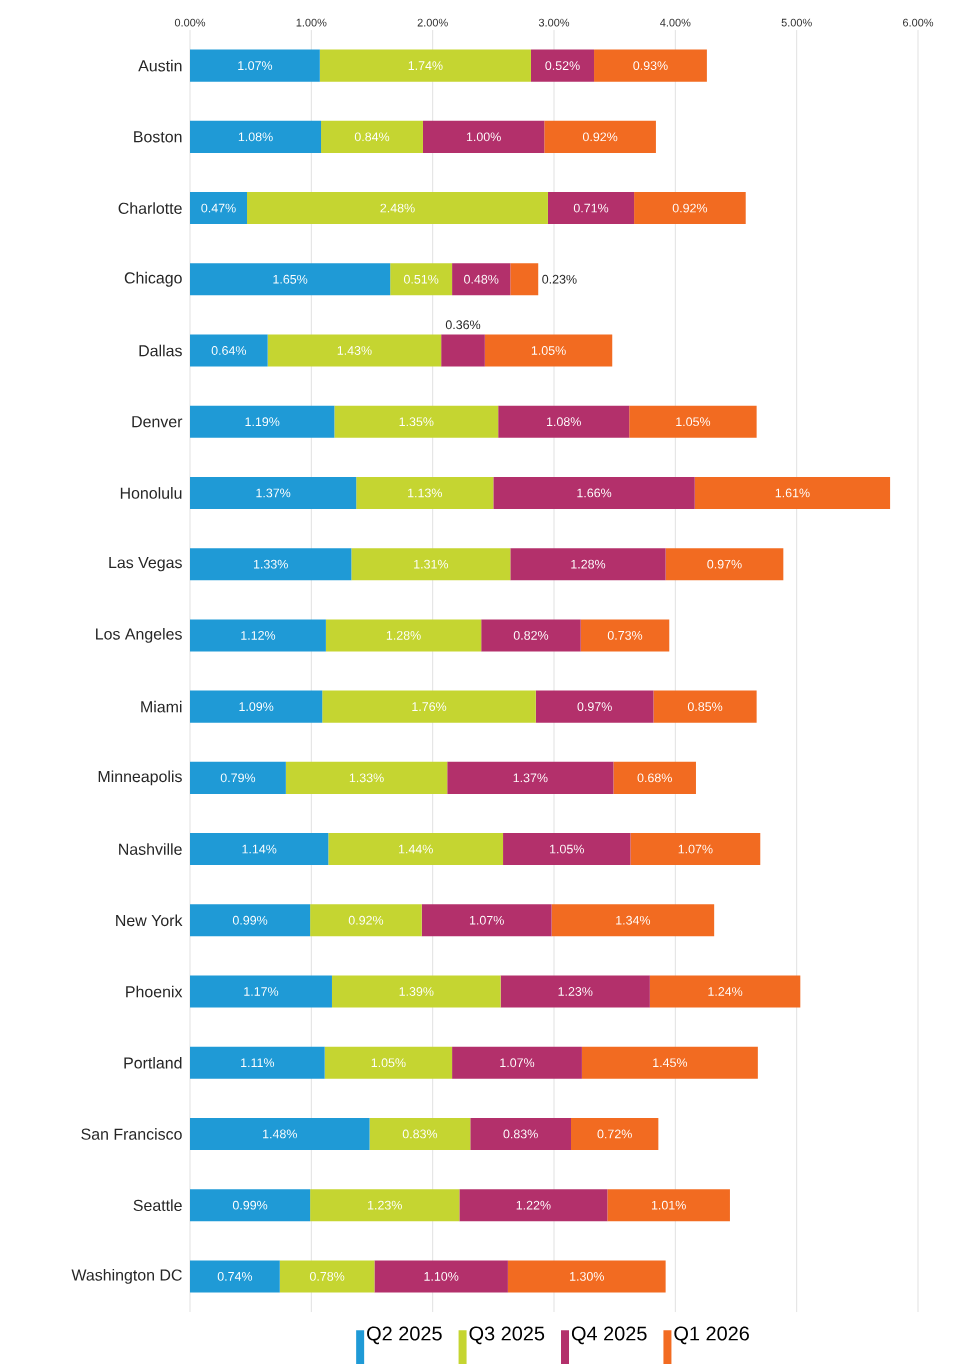 This screenshot has width=953, height=1364. I want to click on y-tick-label: Washington DC, so click(126, 1276).